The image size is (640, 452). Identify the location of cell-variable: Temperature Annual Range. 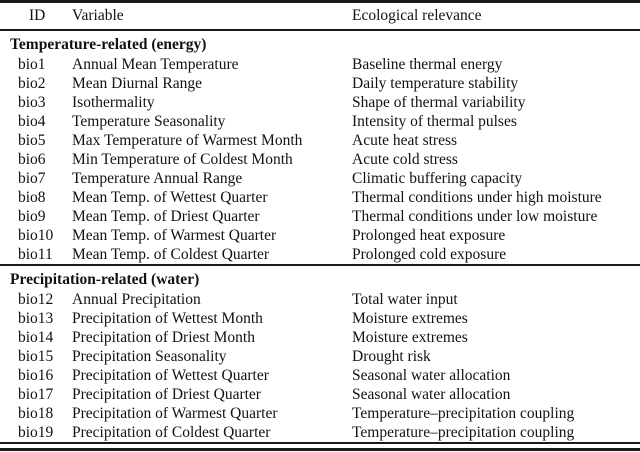
(157, 178).